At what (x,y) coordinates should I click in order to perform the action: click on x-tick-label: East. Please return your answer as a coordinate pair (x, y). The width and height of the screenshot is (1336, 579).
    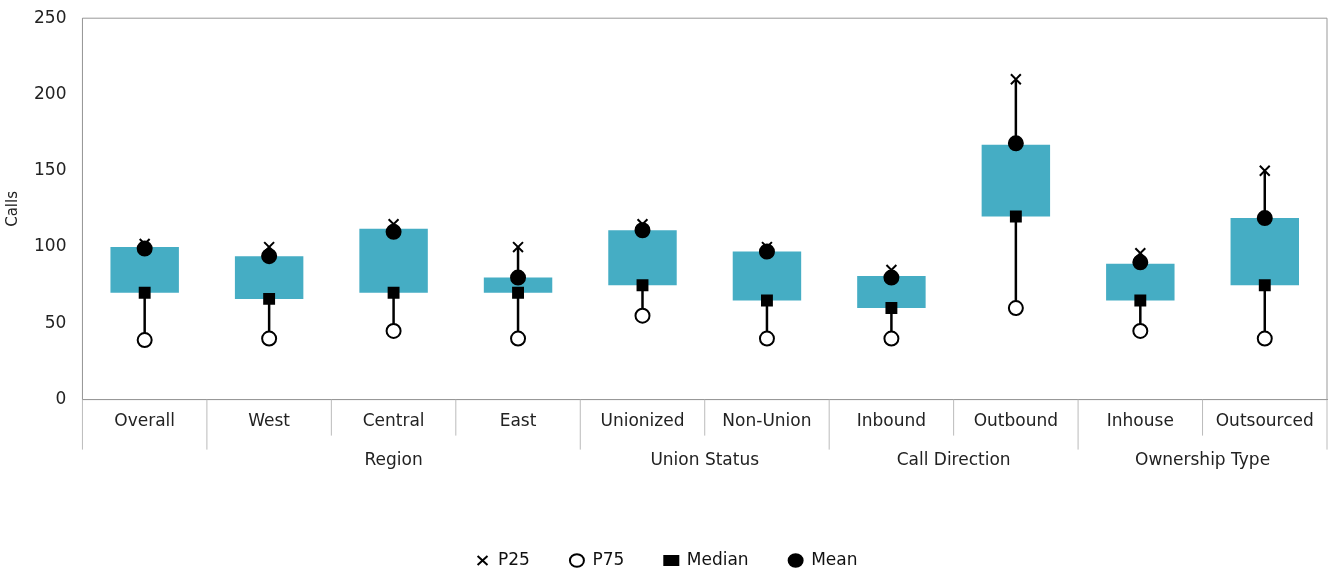
    Looking at the image, I should click on (518, 420).